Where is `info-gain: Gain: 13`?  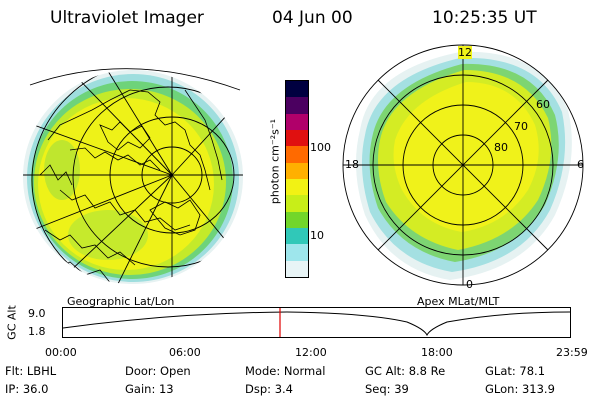
info-gain: Gain: 13 is located at coordinates (149, 389).